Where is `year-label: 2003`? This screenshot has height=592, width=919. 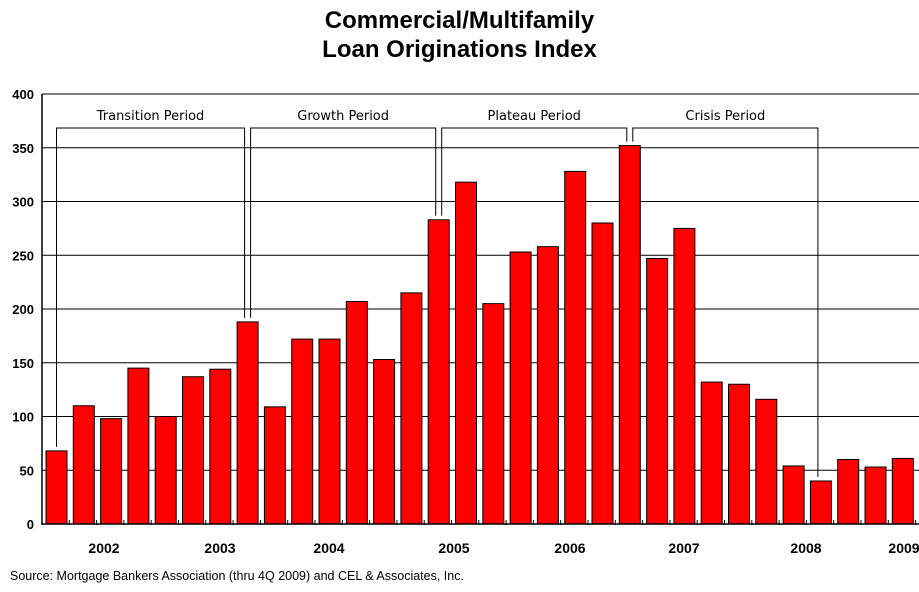
year-label: 2003 is located at coordinates (219, 548).